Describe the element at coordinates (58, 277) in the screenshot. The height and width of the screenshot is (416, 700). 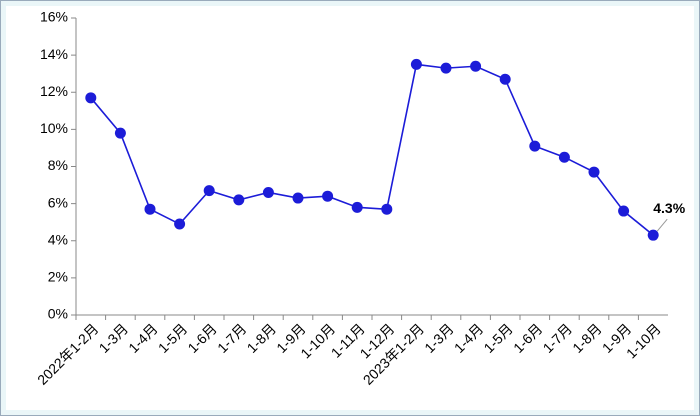
I see `y-tick-label: 2%` at that location.